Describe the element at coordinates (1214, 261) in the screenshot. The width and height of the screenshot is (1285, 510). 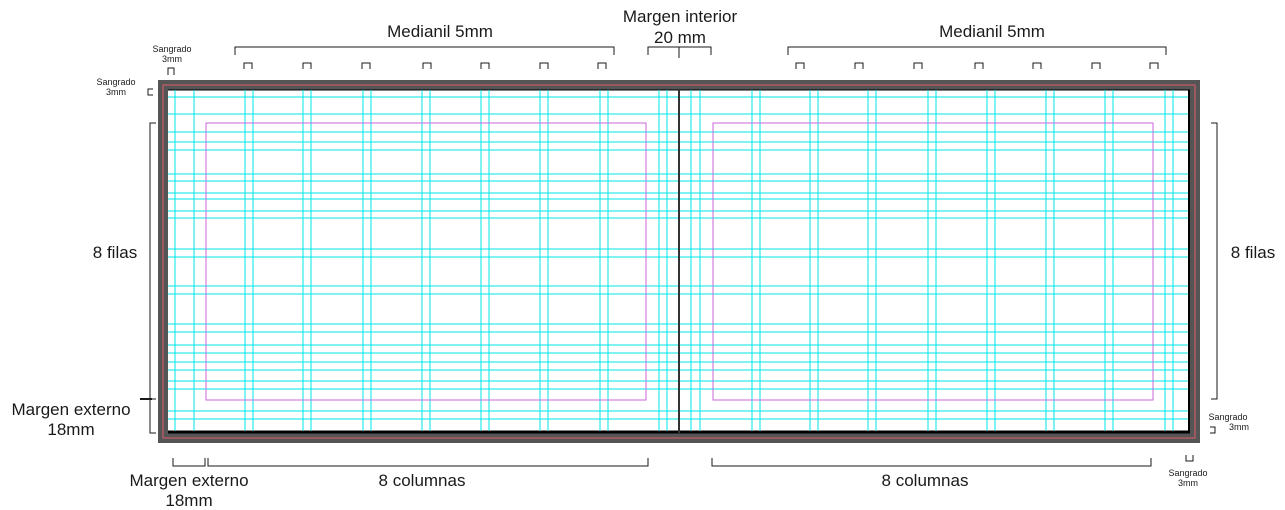
I see `filas-bracket-right` at that location.